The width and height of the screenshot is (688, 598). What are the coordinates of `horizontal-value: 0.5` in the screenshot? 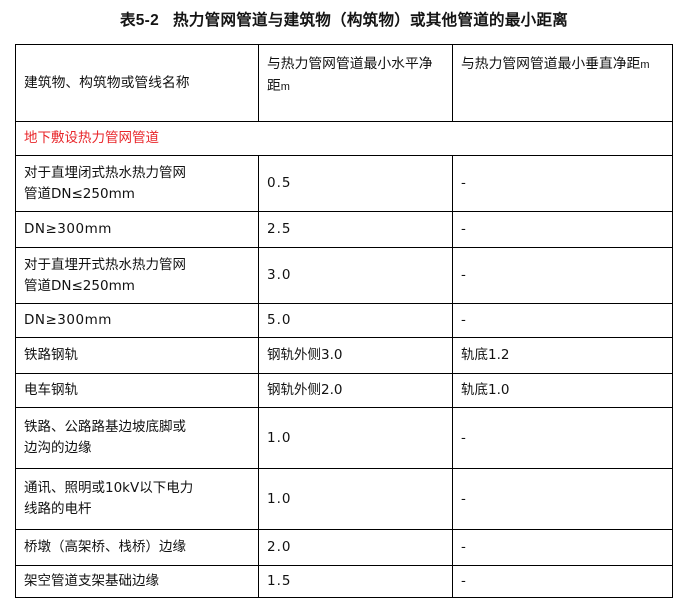 It's located at (355, 183).